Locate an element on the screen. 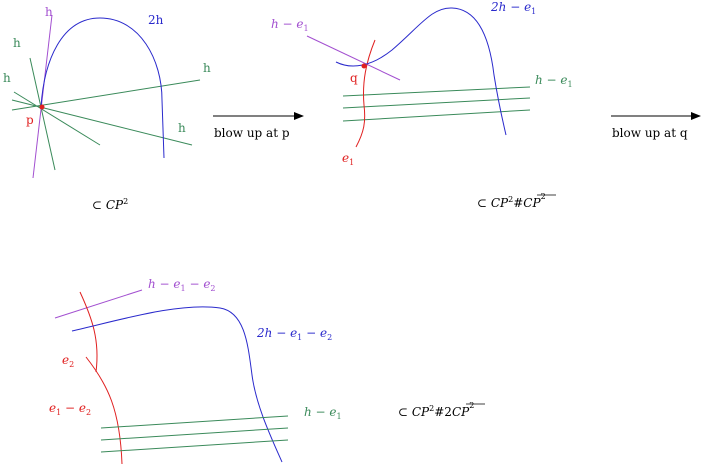 The width and height of the screenshot is (703, 464). point-q is located at coordinates (364, 66).